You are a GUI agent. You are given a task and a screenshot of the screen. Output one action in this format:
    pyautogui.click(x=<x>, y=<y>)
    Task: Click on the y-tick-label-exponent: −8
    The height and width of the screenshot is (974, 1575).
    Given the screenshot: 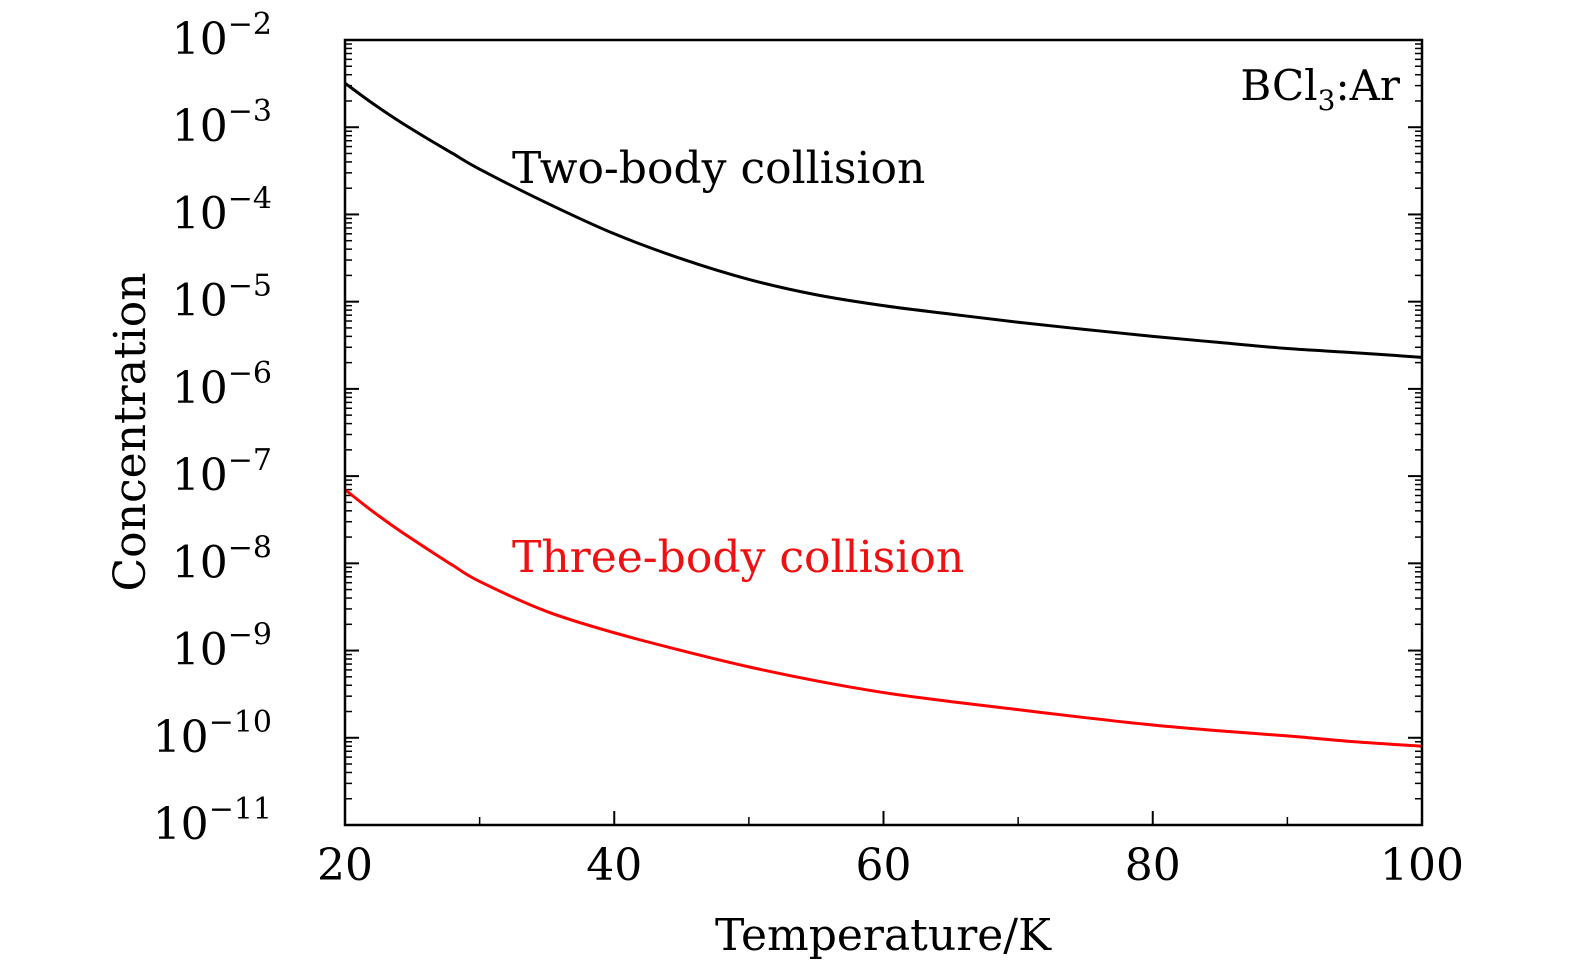 What is the action you would take?
    pyautogui.click(x=250, y=547)
    